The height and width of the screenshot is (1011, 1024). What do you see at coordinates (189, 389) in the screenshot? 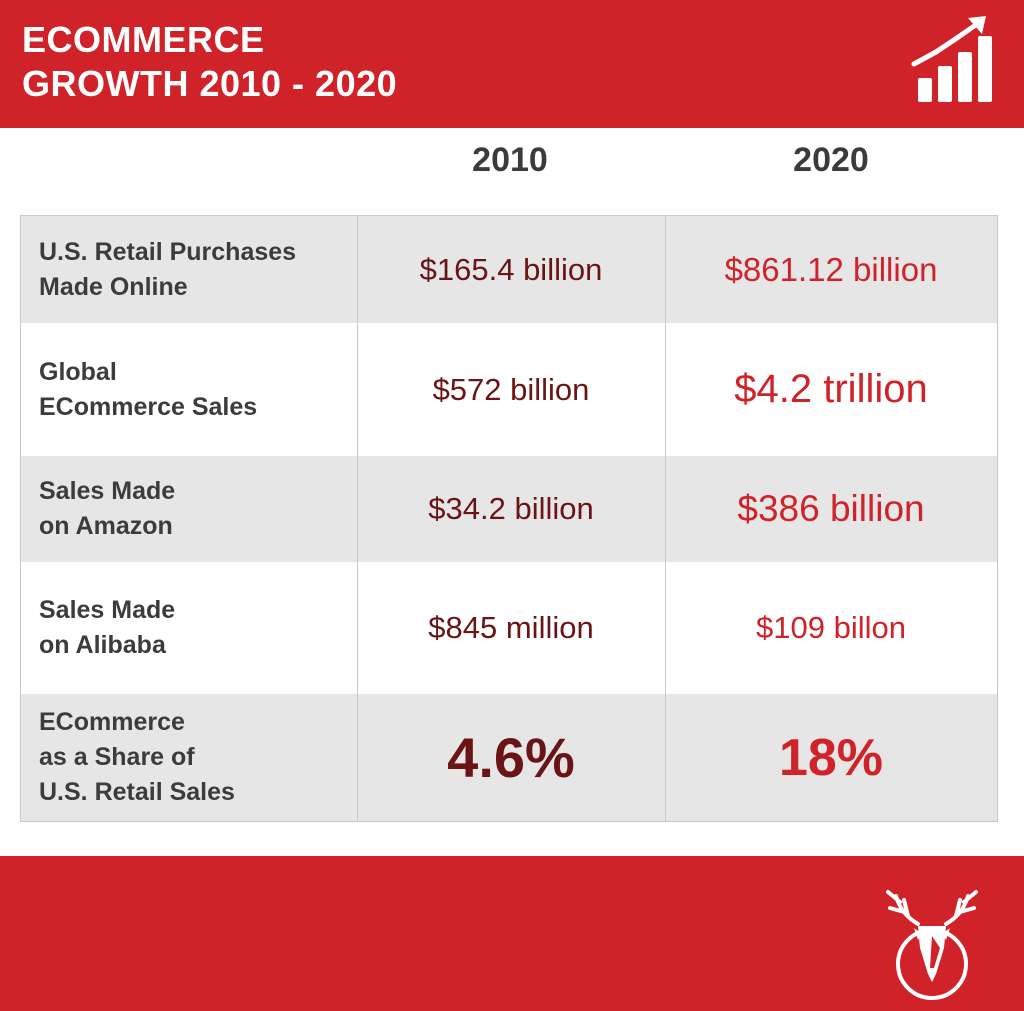
I see `row-label: Global ECommerce Sales` at bounding box center [189, 389].